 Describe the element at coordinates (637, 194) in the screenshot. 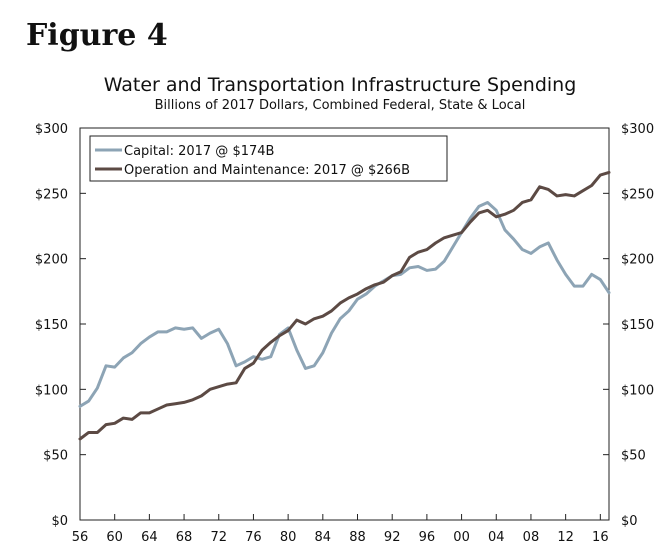

I see `y-tick-label-right: $250` at that location.